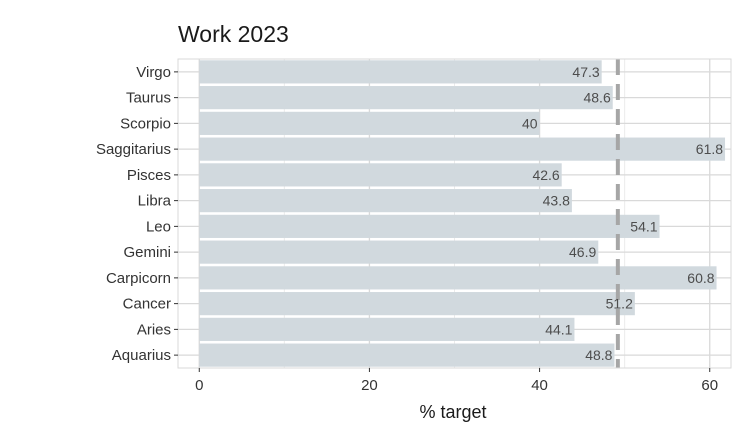 Image resolution: width=747 pixels, height=433 pixels. Describe the element at coordinates (158, 226) in the screenshot. I see `y-tick-label: Leo` at that location.